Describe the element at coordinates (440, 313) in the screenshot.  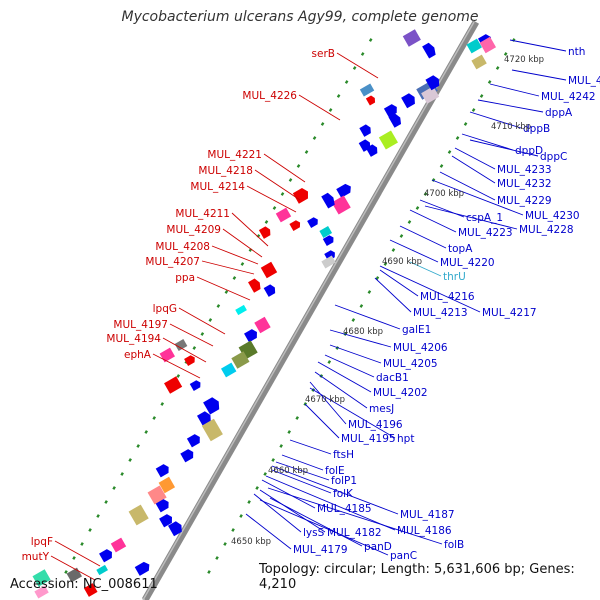
I see `gene-label-right: MUL_4213` at that location.